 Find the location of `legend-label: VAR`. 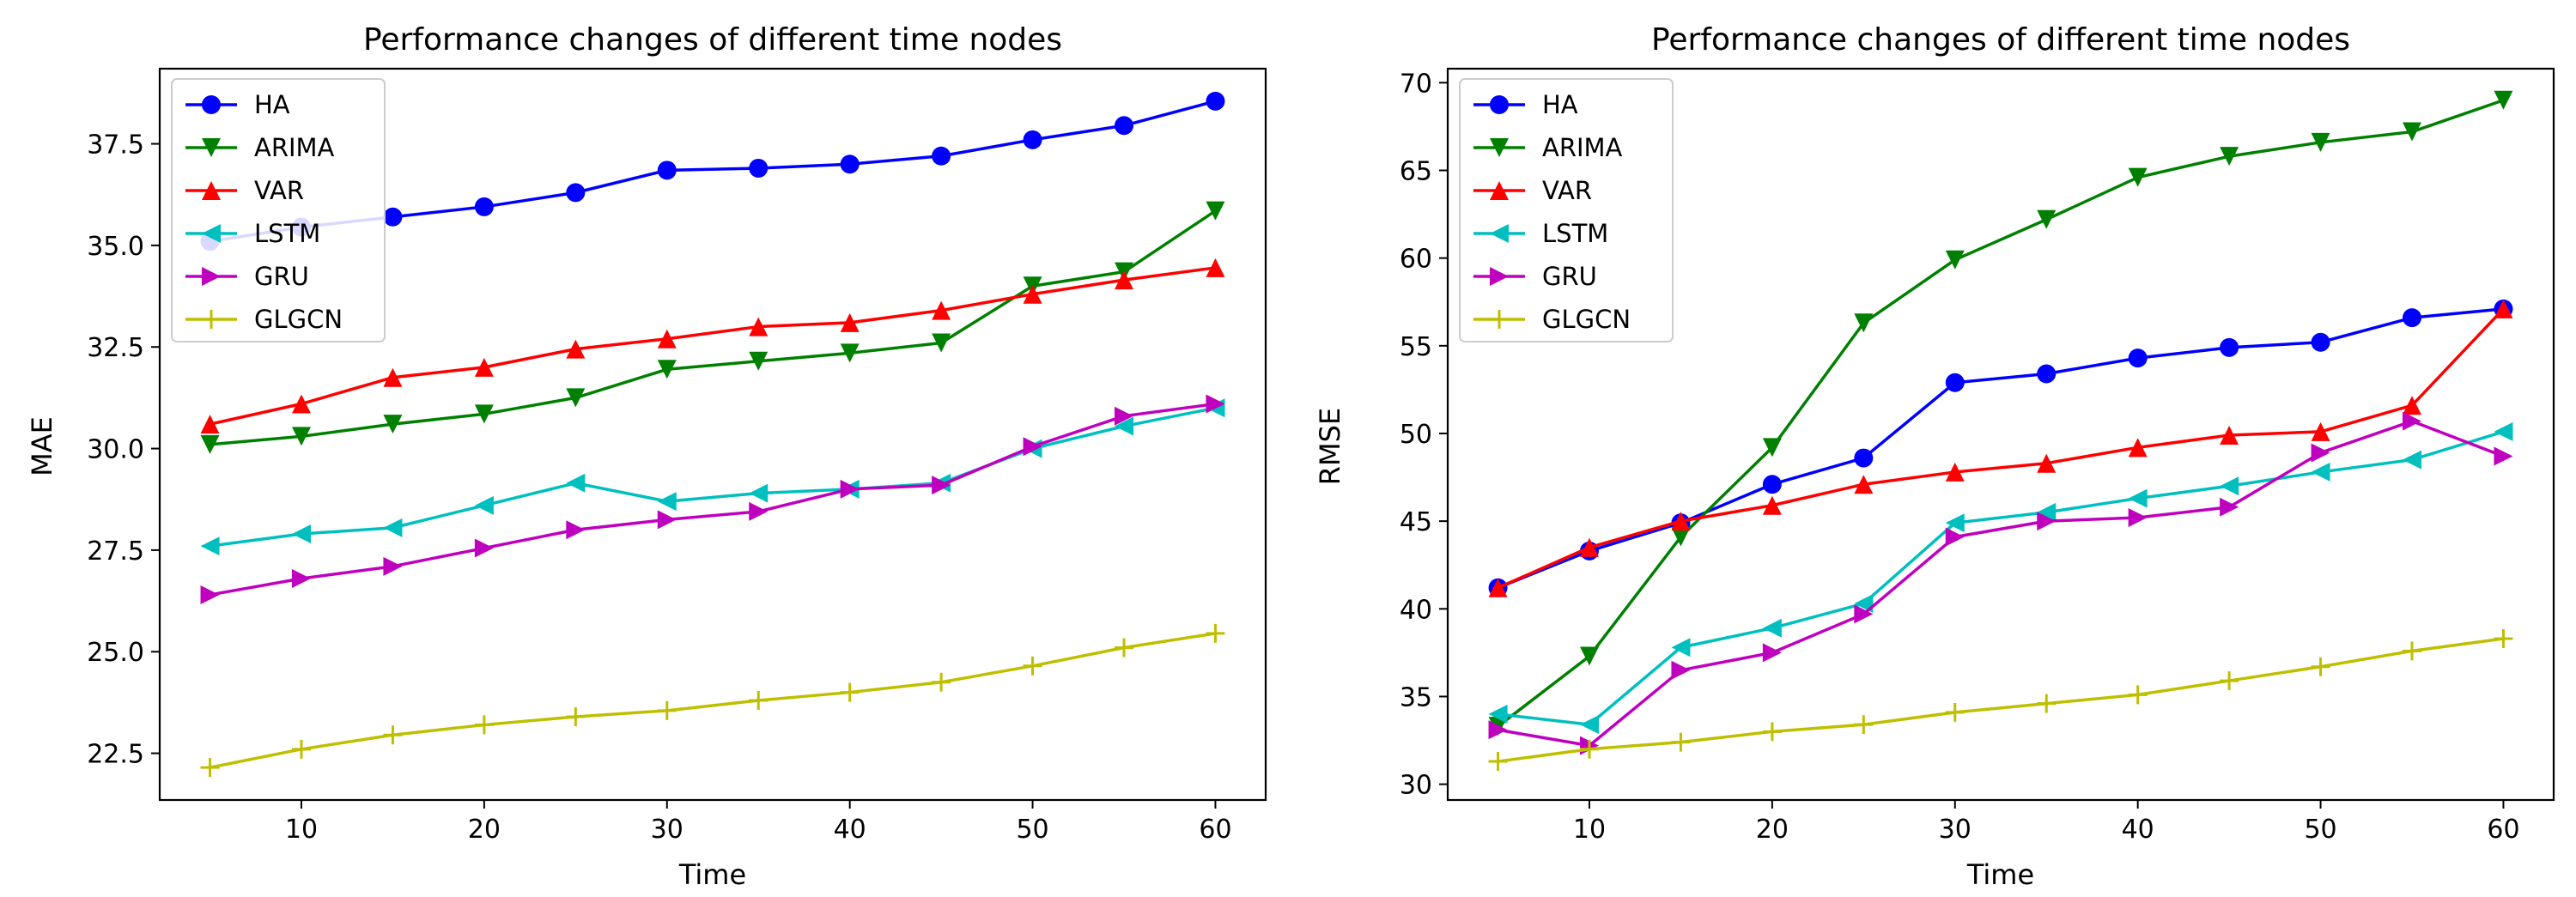

legend-label: VAR is located at coordinates (1567, 190).